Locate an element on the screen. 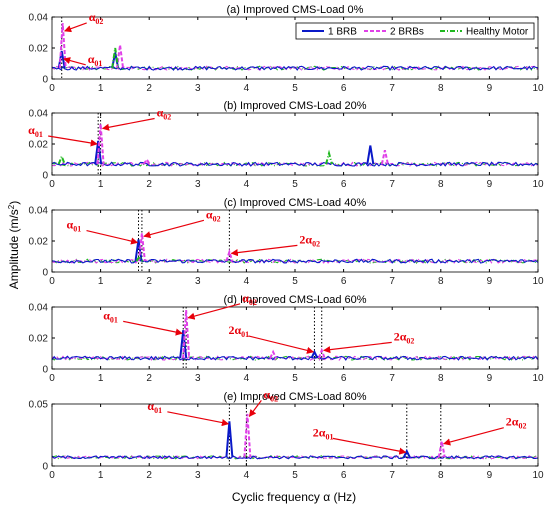 The width and height of the screenshot is (550, 509). annotation-label: 2α02 is located at coordinates (404, 337).